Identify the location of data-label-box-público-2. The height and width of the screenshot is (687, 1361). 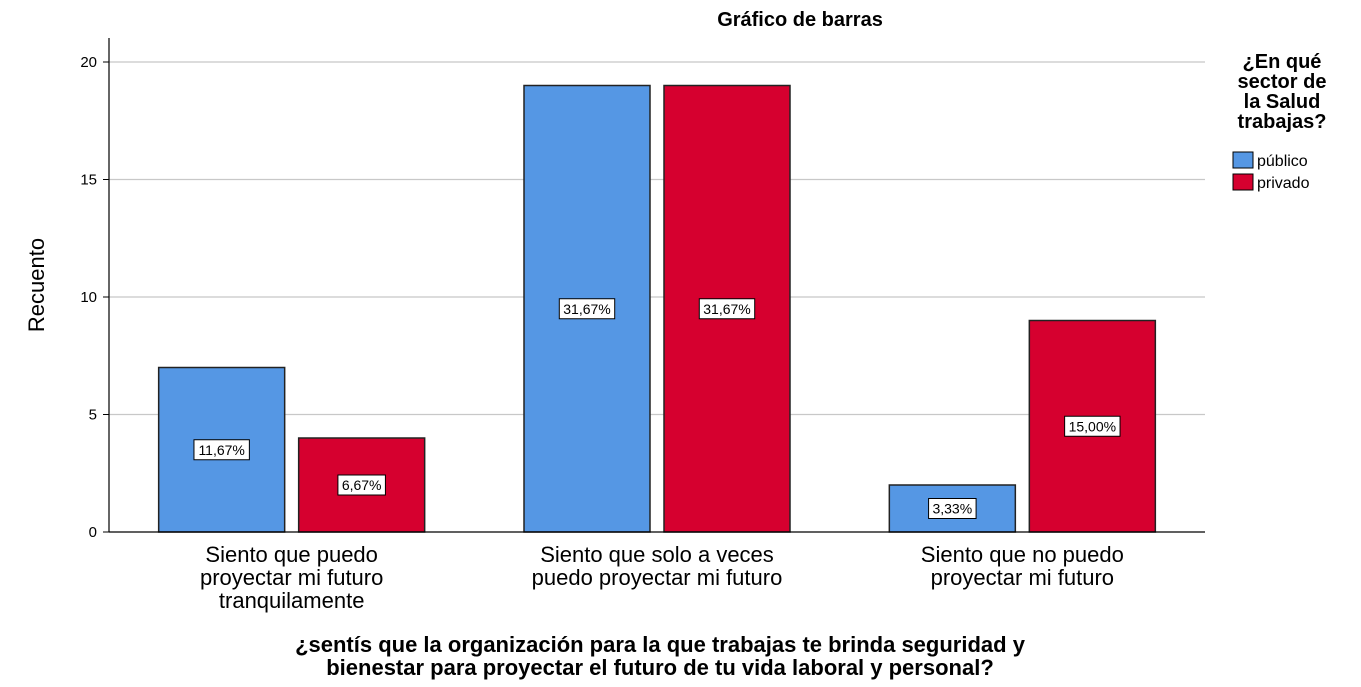
(952, 508).